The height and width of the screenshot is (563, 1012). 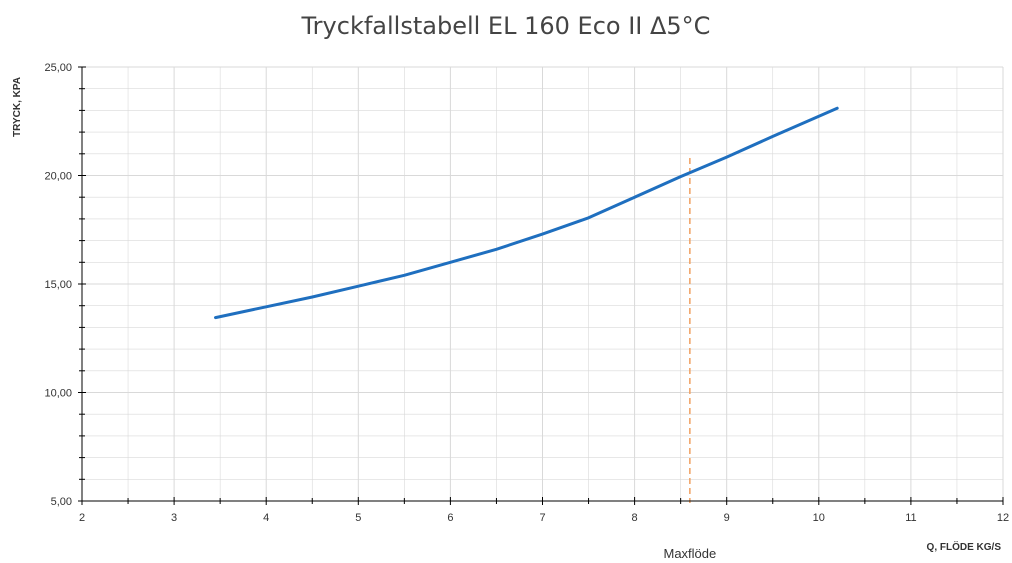 I want to click on y-tick-label: 10,00, so click(x=58, y=394).